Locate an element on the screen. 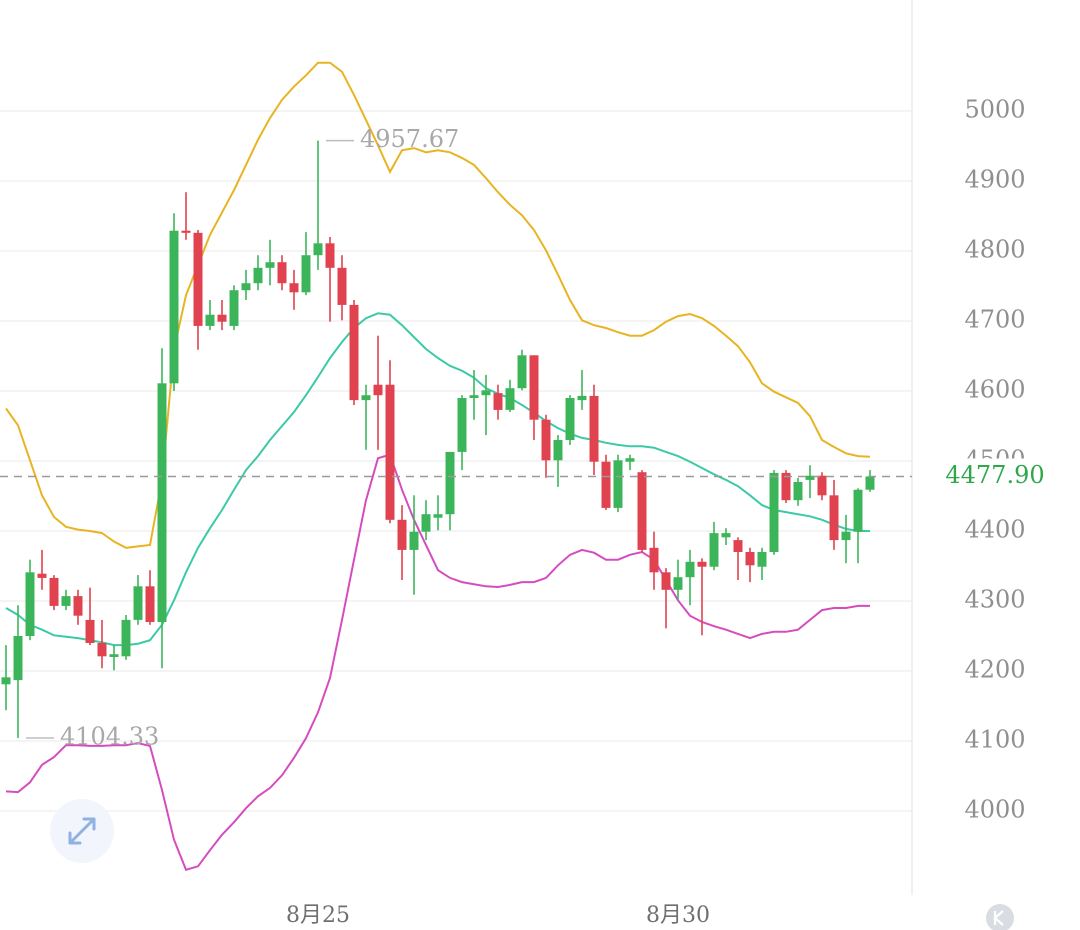 This screenshot has width=1080, height=930. y-tick-label: 4200 is located at coordinates (994, 670).